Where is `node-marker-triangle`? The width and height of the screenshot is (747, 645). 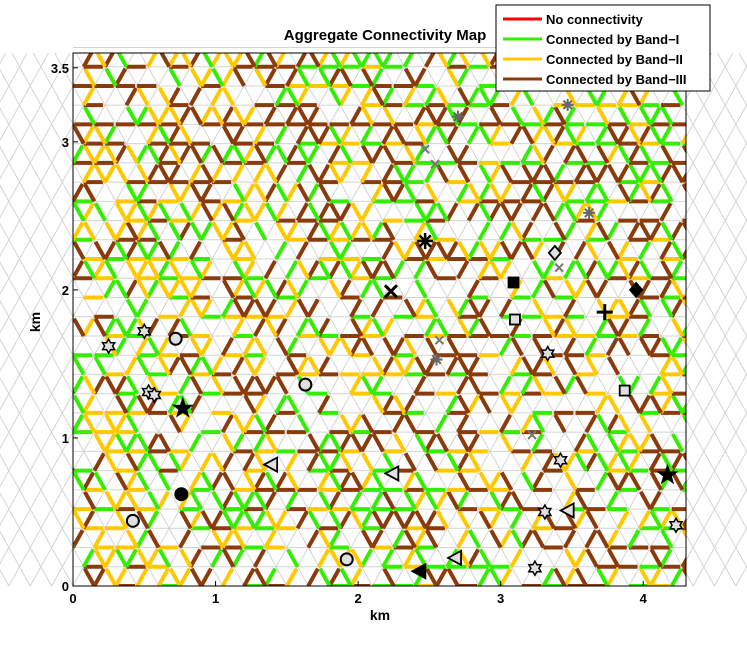
node-marker-triangle is located at coordinates (566, 510).